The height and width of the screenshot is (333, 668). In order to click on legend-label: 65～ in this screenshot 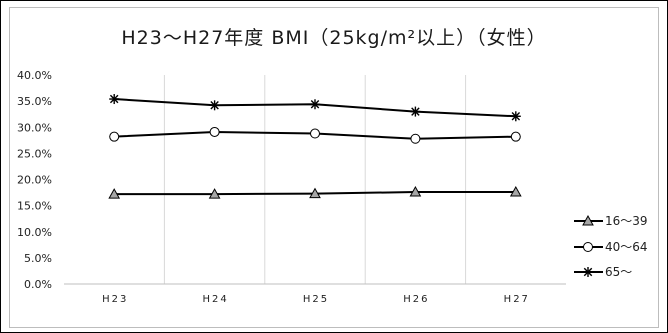, I will do `click(618, 272)`.